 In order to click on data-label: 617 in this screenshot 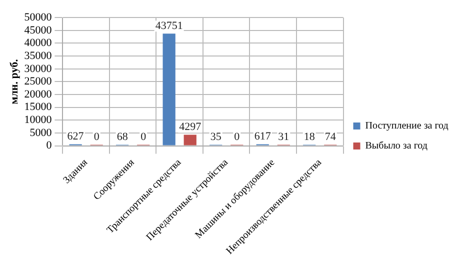, I will do `click(263, 136)`.